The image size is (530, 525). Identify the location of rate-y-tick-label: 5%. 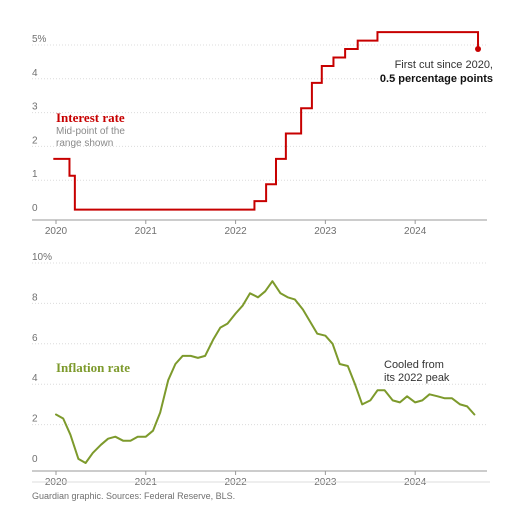
(39, 39).